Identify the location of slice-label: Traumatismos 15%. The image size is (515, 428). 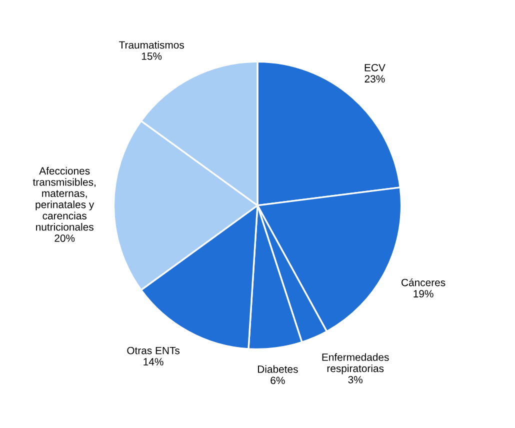
(151, 50).